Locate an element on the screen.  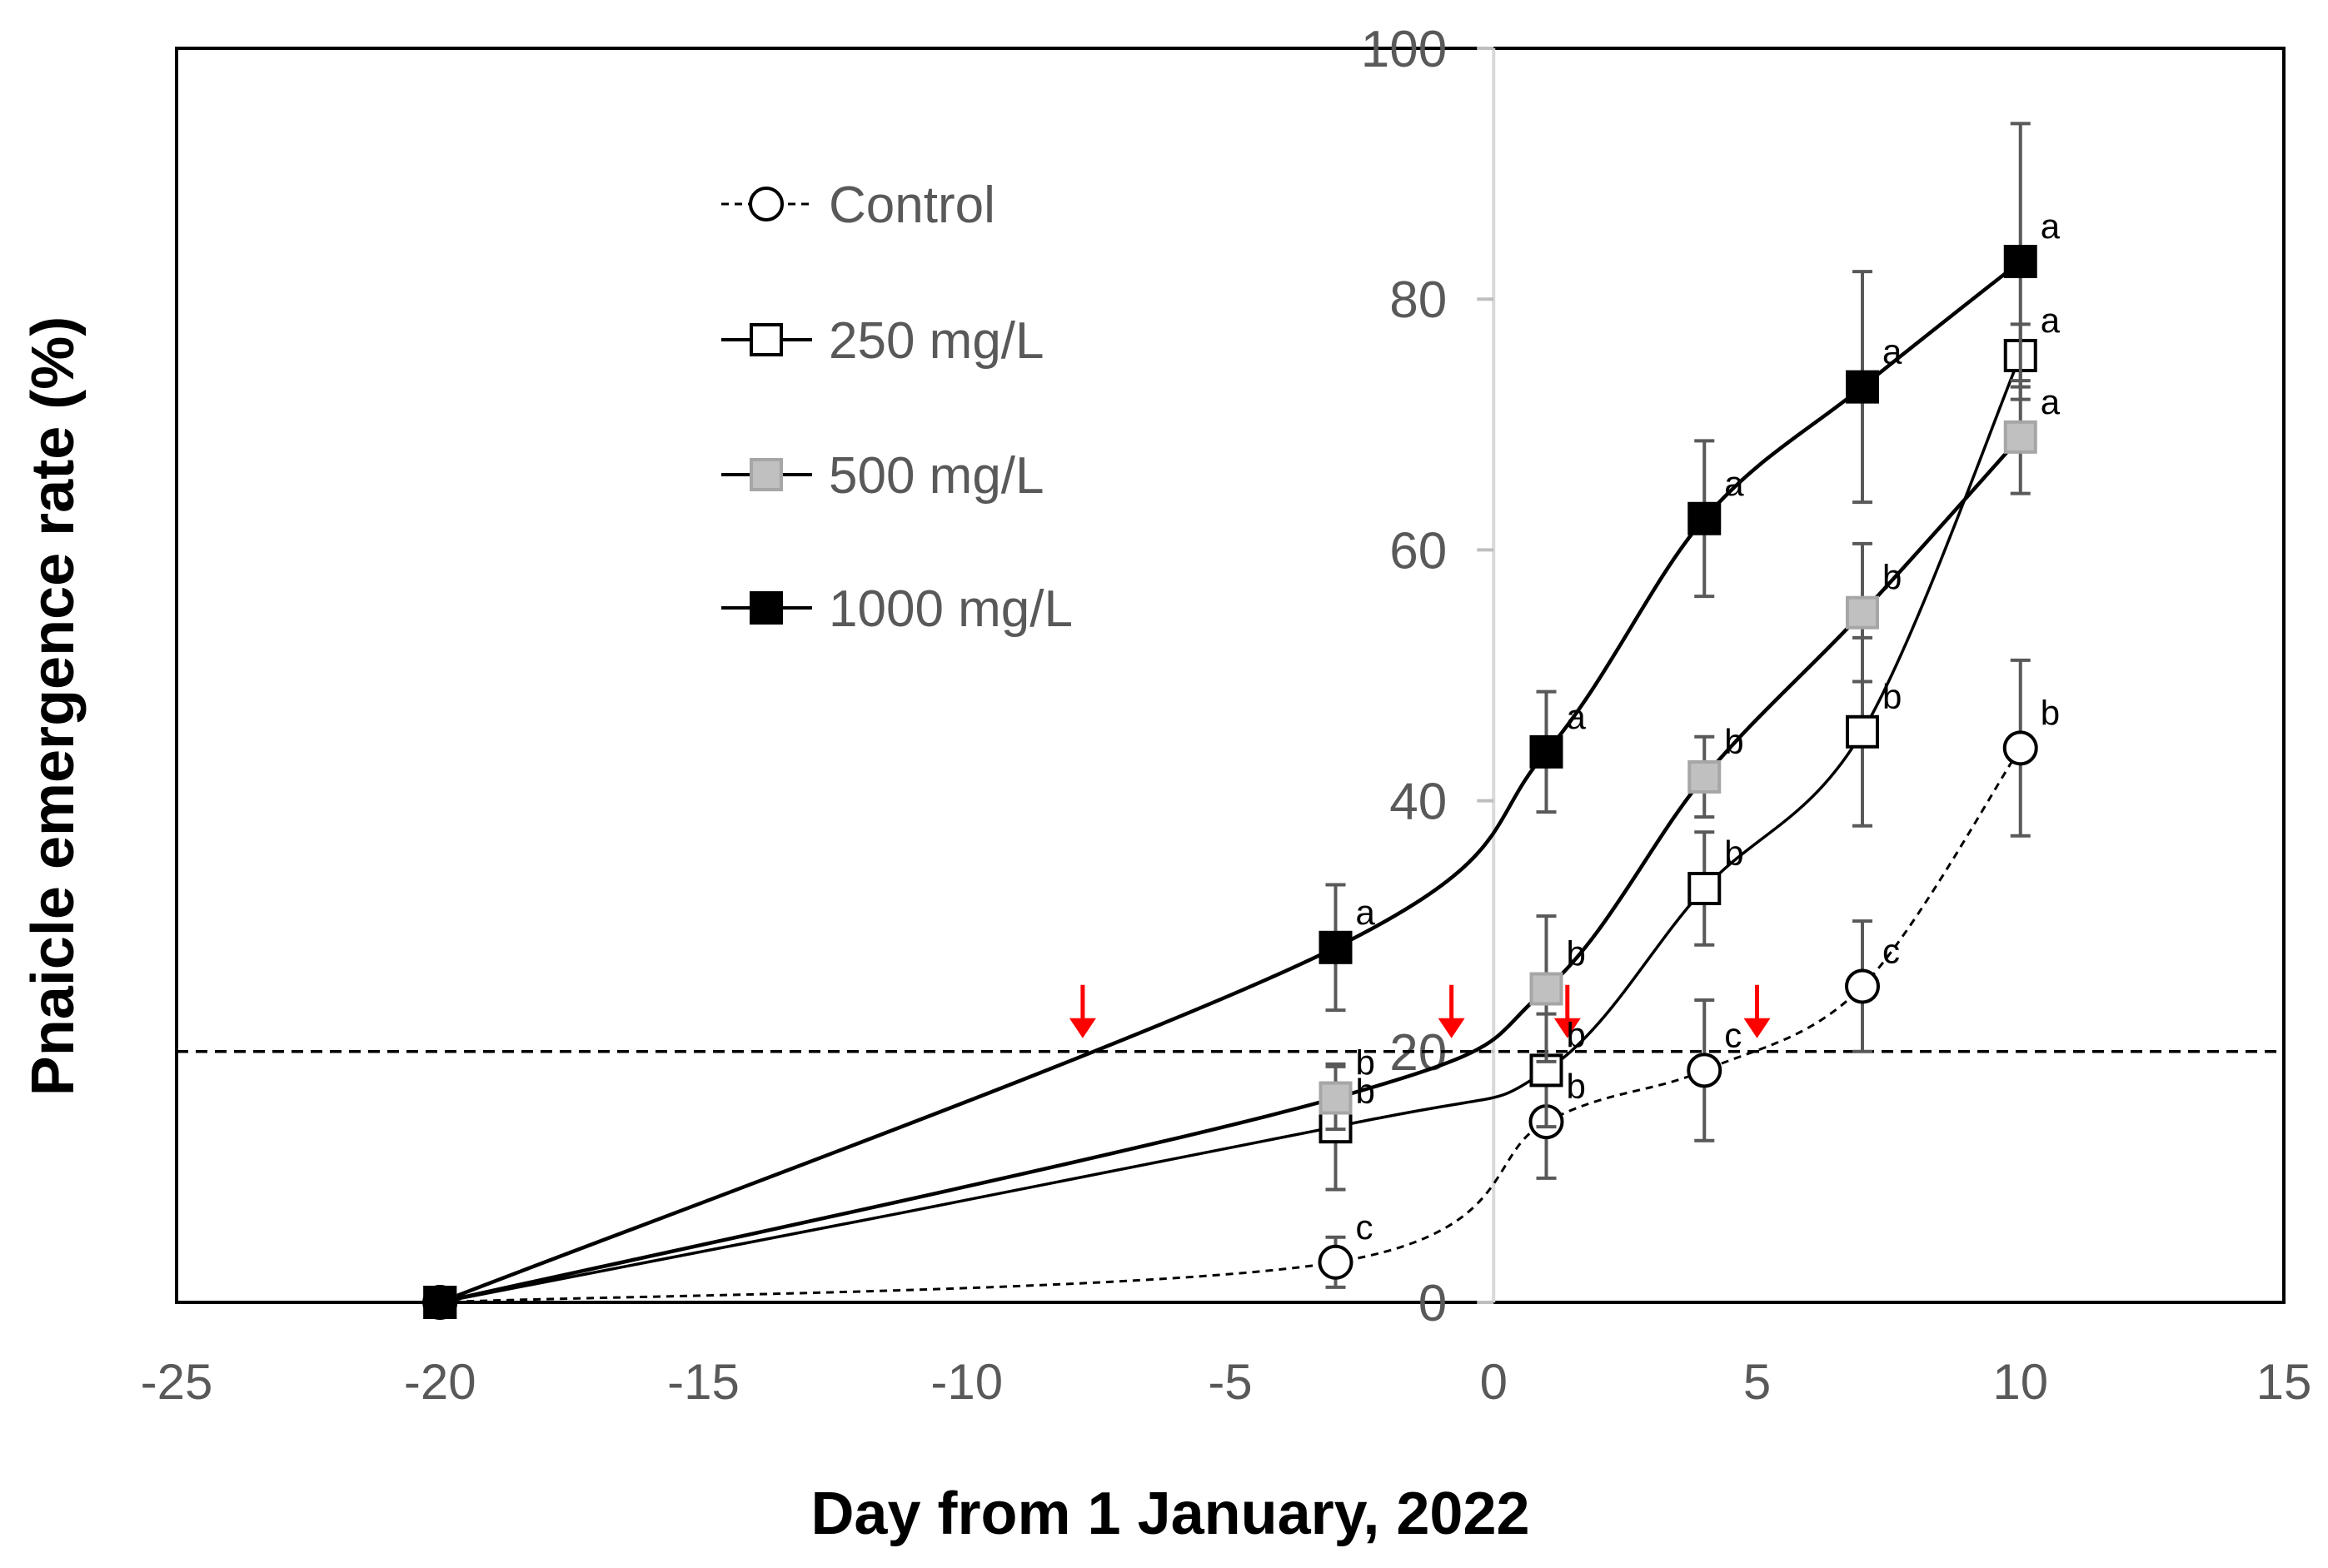
legend-label-3: 1000 mg/L is located at coordinates (951, 609).